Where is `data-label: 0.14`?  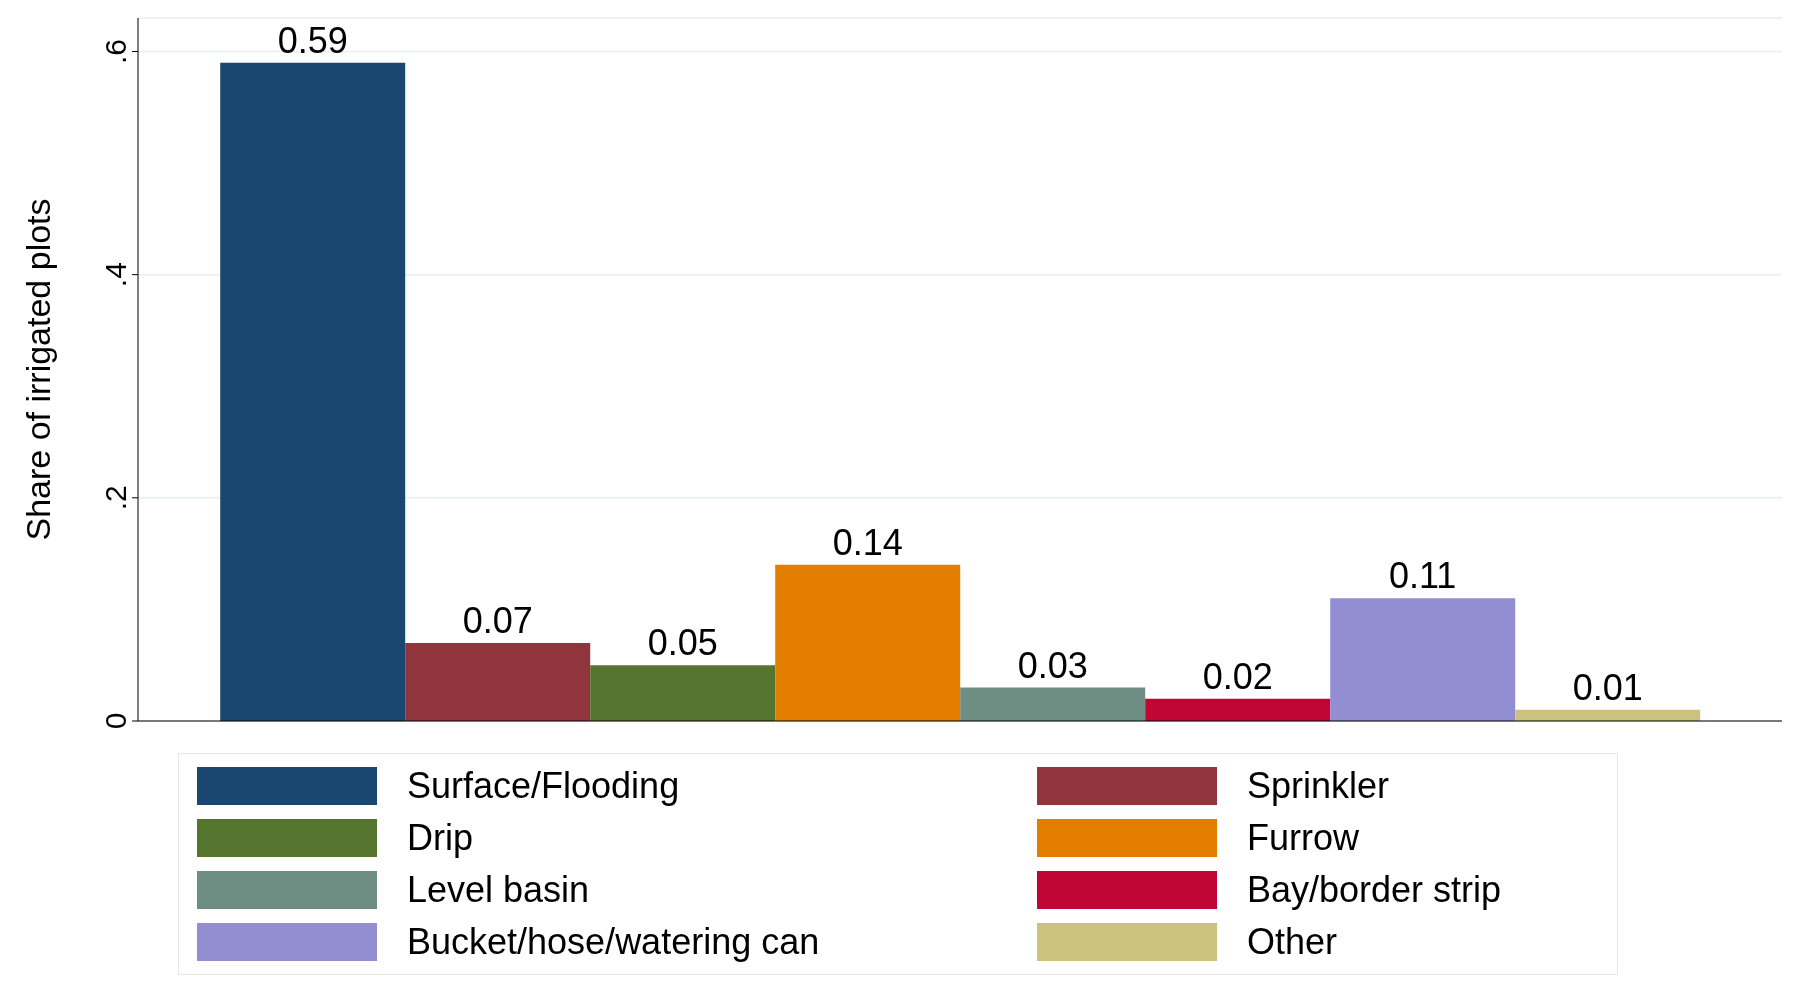 data-label: 0.14 is located at coordinates (867, 542).